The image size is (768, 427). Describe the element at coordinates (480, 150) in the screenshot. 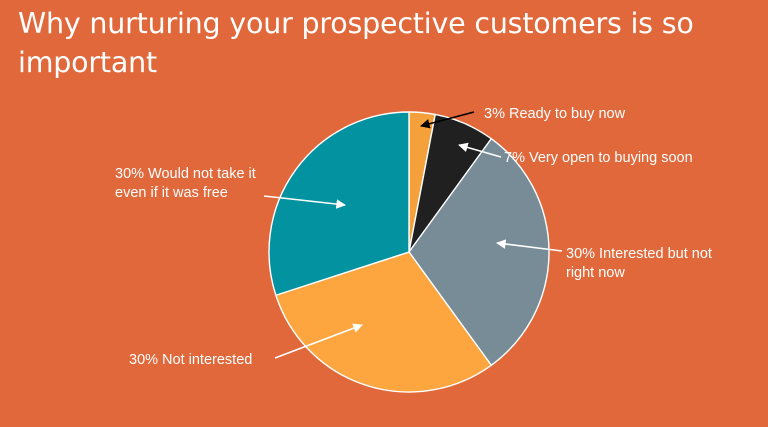

I see `callout-arrow-very-open-to-buying-soon` at that location.